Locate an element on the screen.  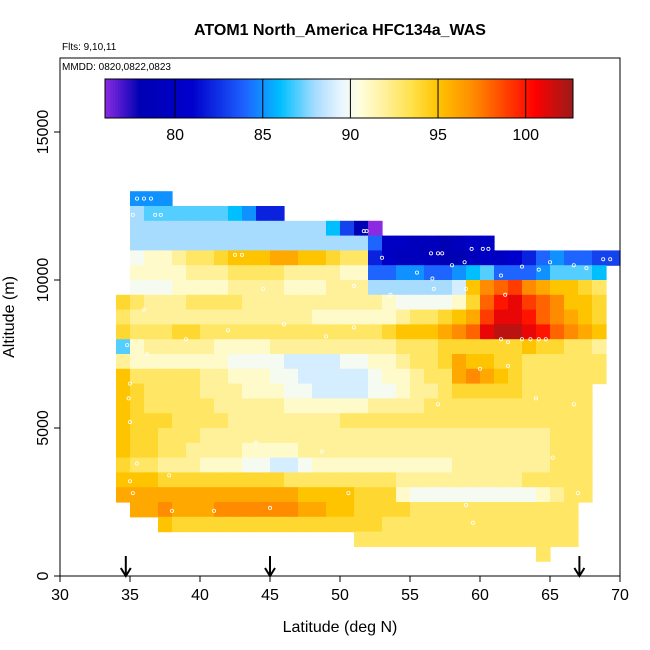
y-tick-label: 10000 is located at coordinates (43, 280).